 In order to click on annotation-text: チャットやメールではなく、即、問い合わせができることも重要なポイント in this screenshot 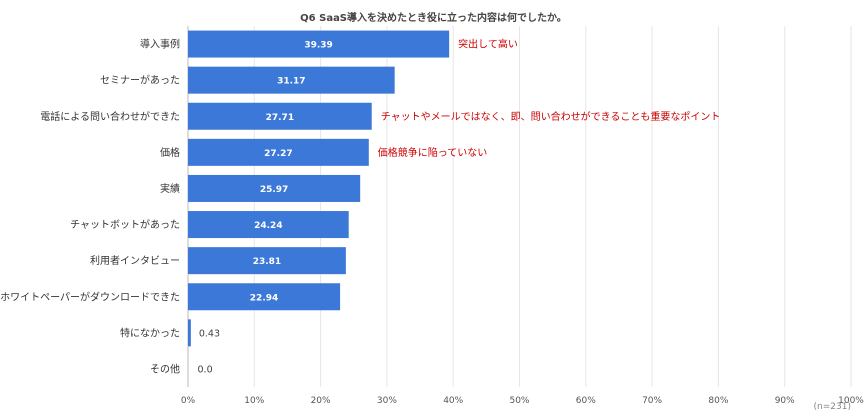, I will do `click(551, 116)`.